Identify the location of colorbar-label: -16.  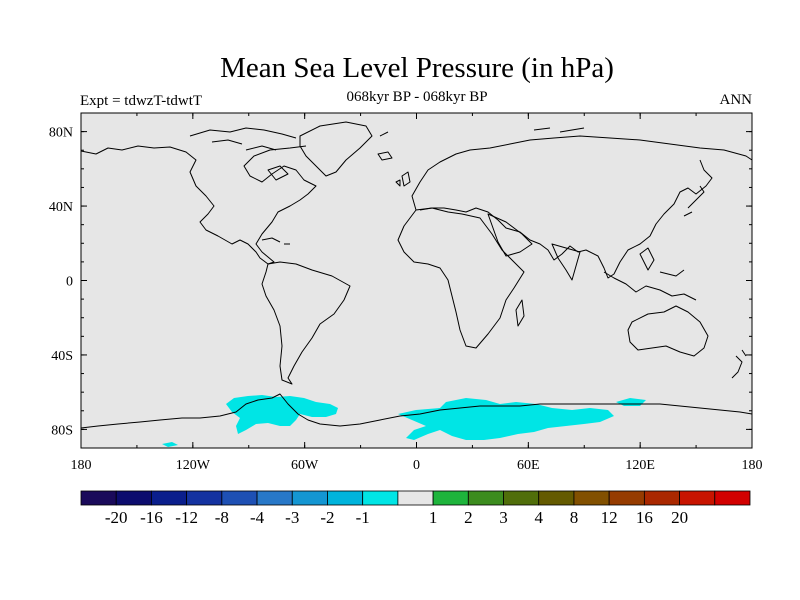
(151, 517).